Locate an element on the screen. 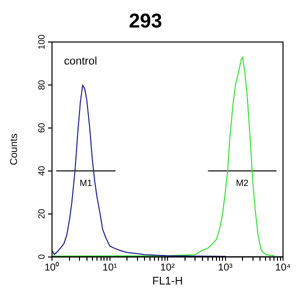 The width and height of the screenshot is (305, 296). series-label: M1 is located at coordinates (86, 183).